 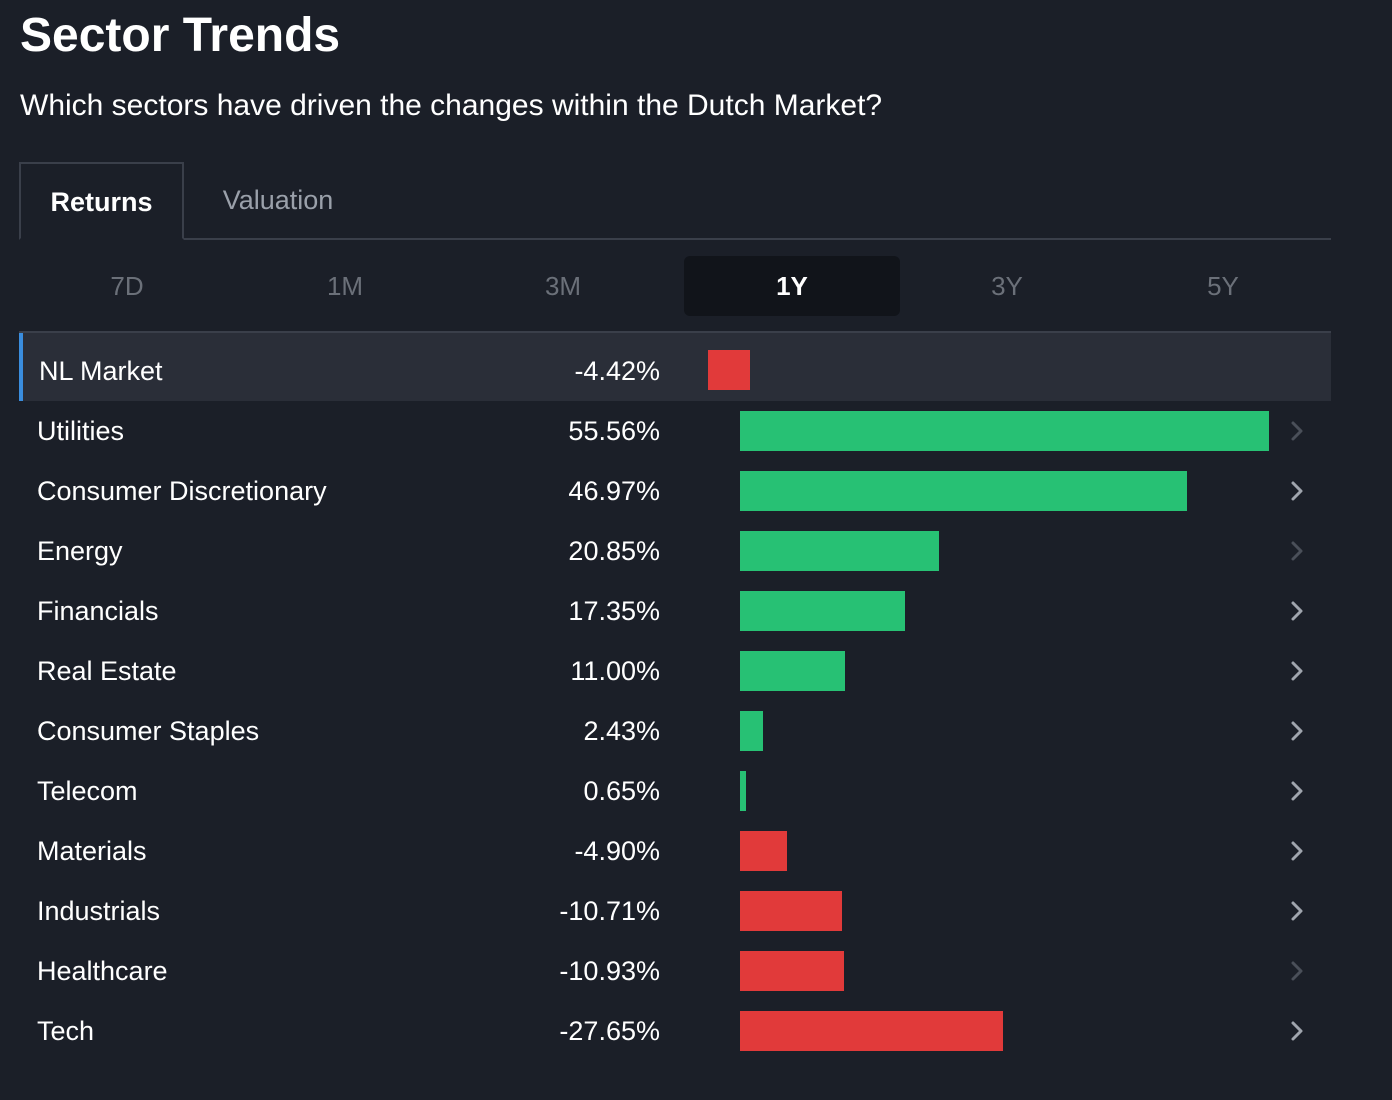 What do you see at coordinates (101, 201) in the screenshot?
I see `tab-returns: Returns` at bounding box center [101, 201].